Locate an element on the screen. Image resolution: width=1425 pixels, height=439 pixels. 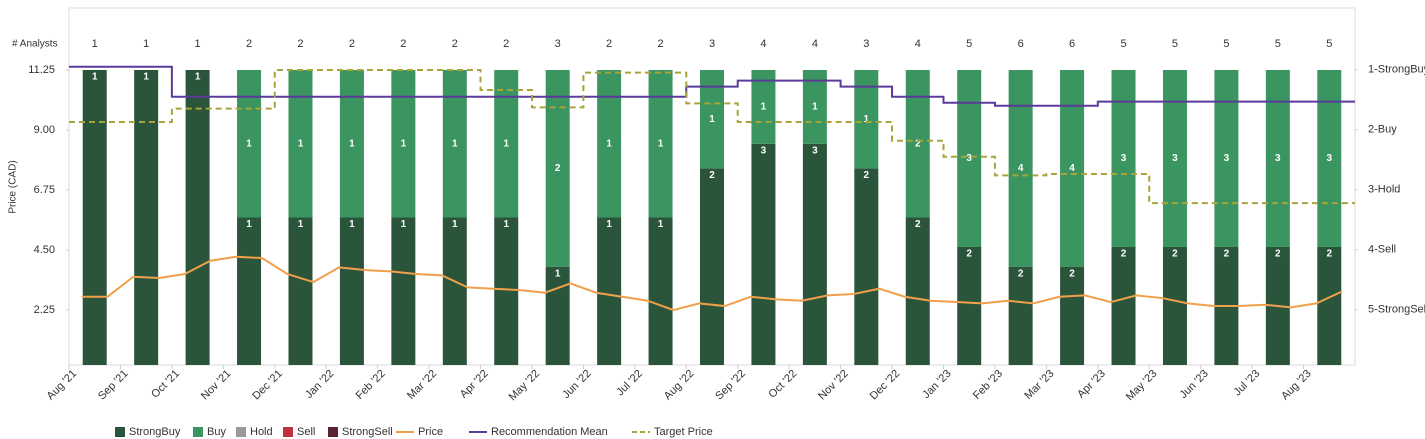
x-tick-label: Dec '22 is located at coordinates (885, 385).